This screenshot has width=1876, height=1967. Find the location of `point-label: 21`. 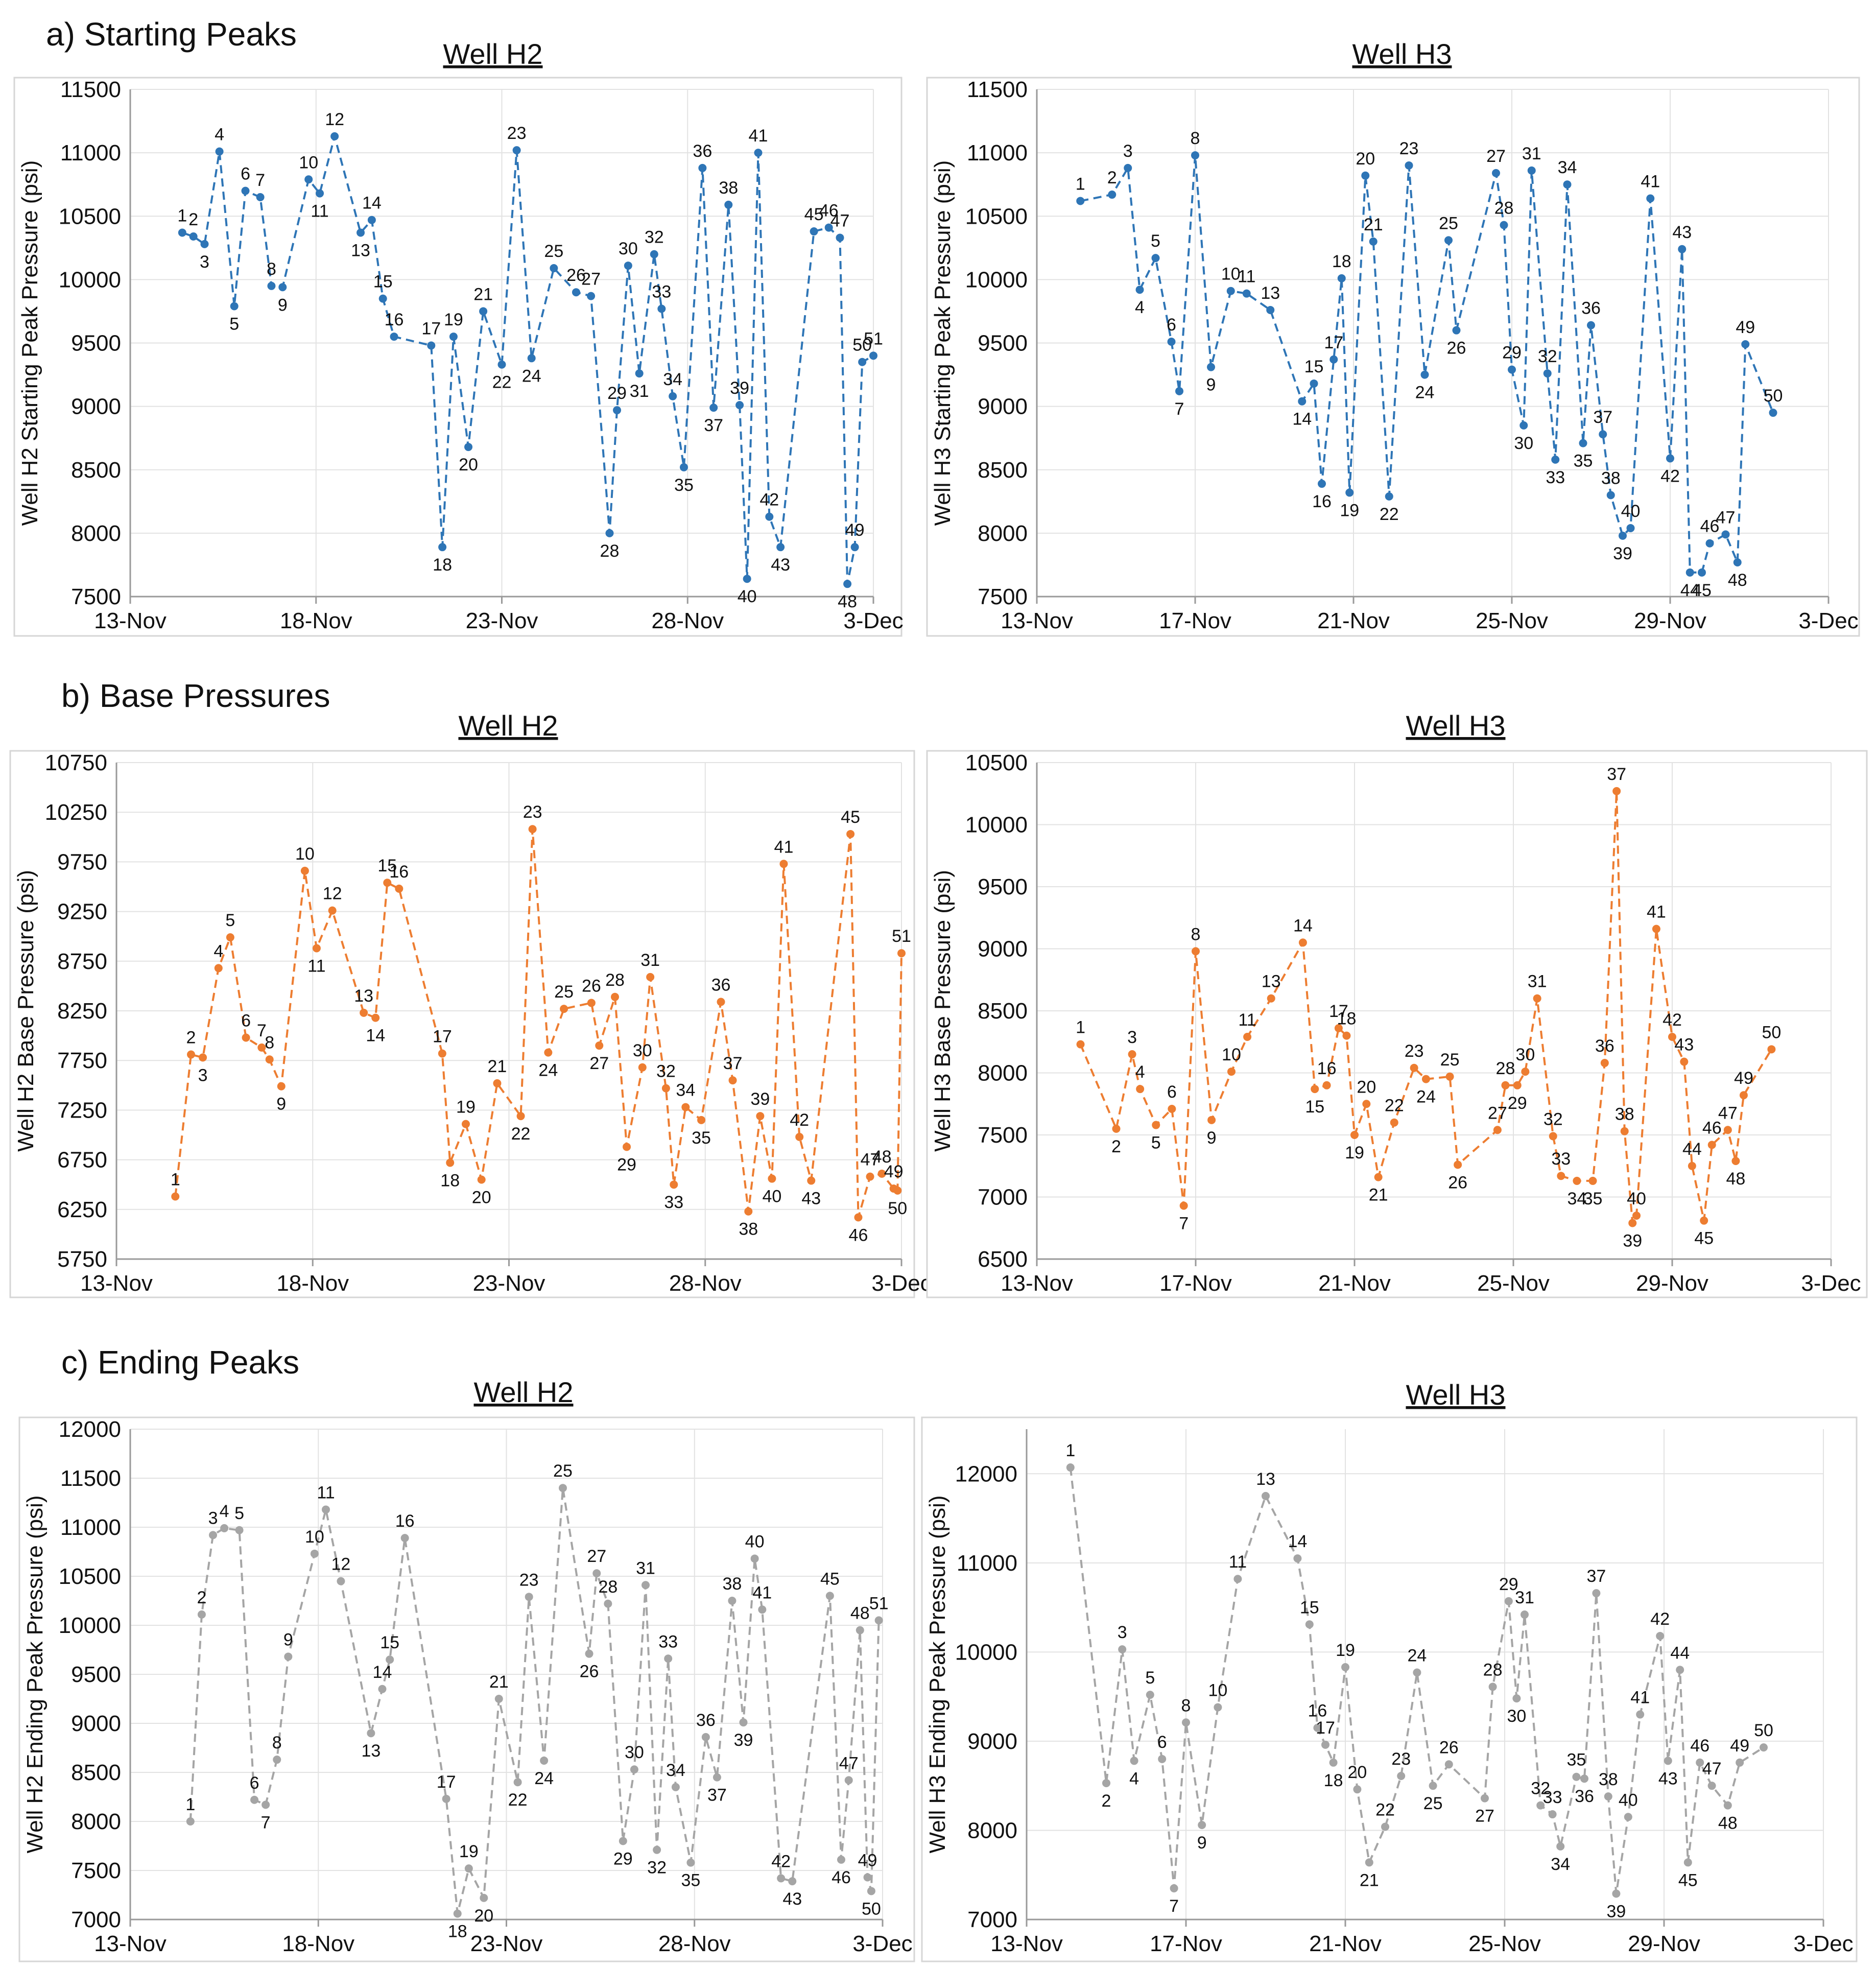

point-label: 21 is located at coordinates (497, 1067).